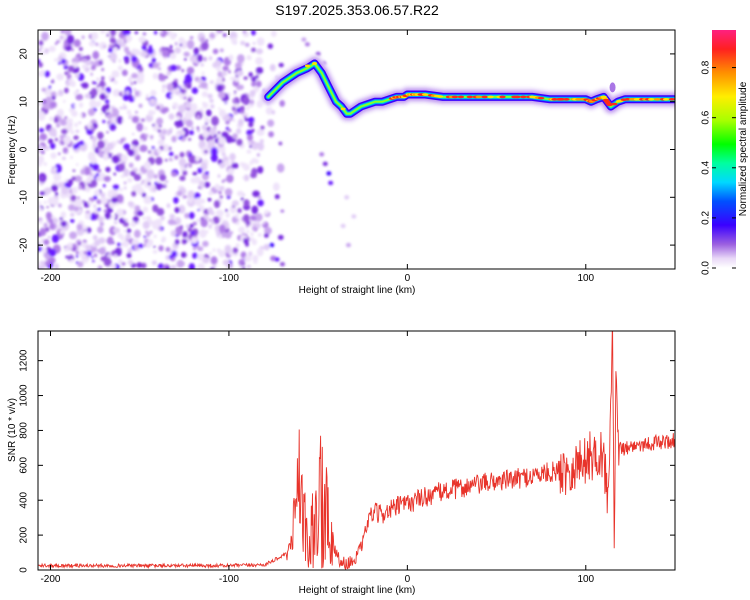 This screenshot has width=750, height=600. Describe the element at coordinates (24, 534) in the screenshot. I see `y-tick-label: 200` at that location.